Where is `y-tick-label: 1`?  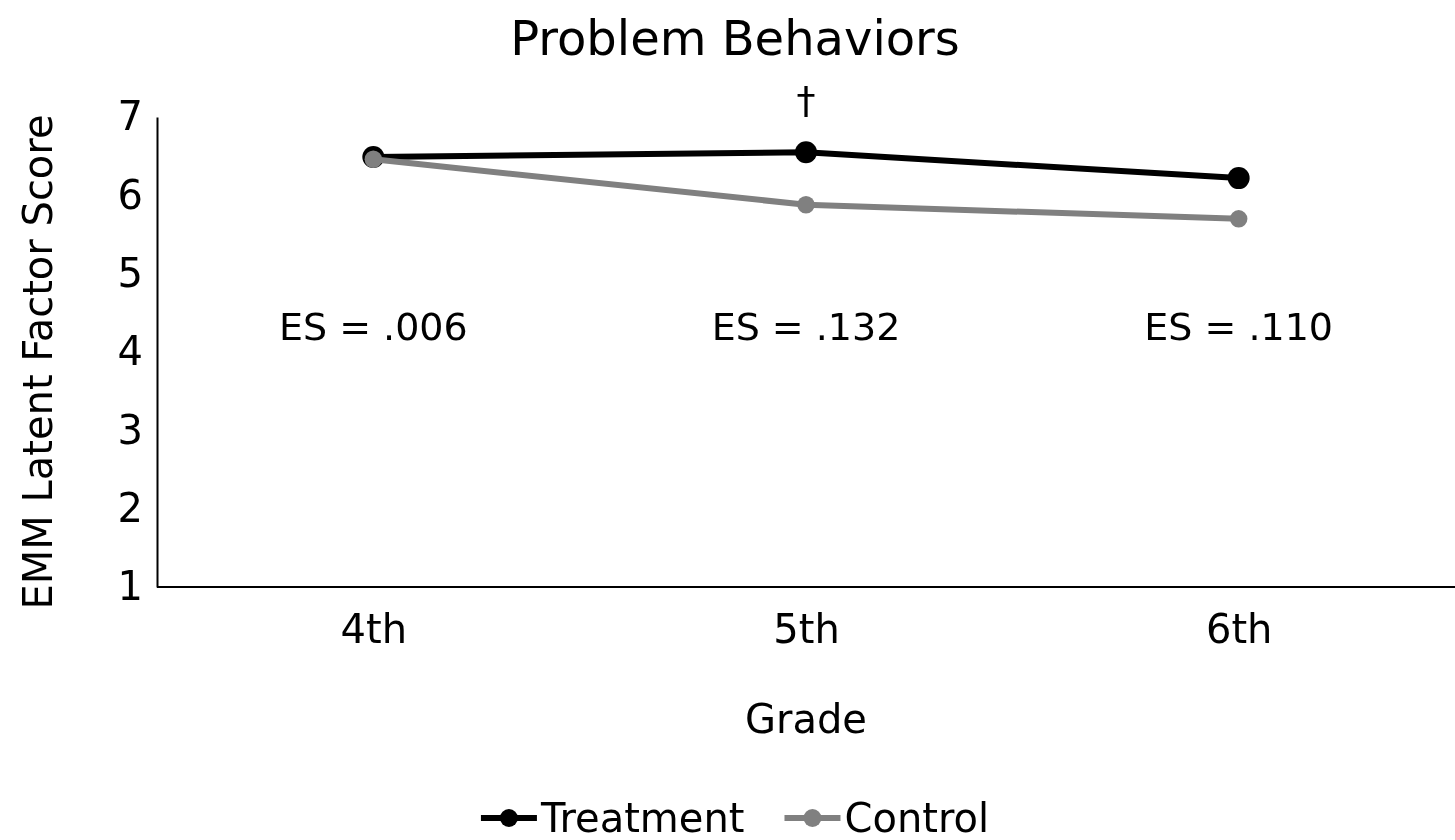 y-tick-label: 1 is located at coordinates (130, 586).